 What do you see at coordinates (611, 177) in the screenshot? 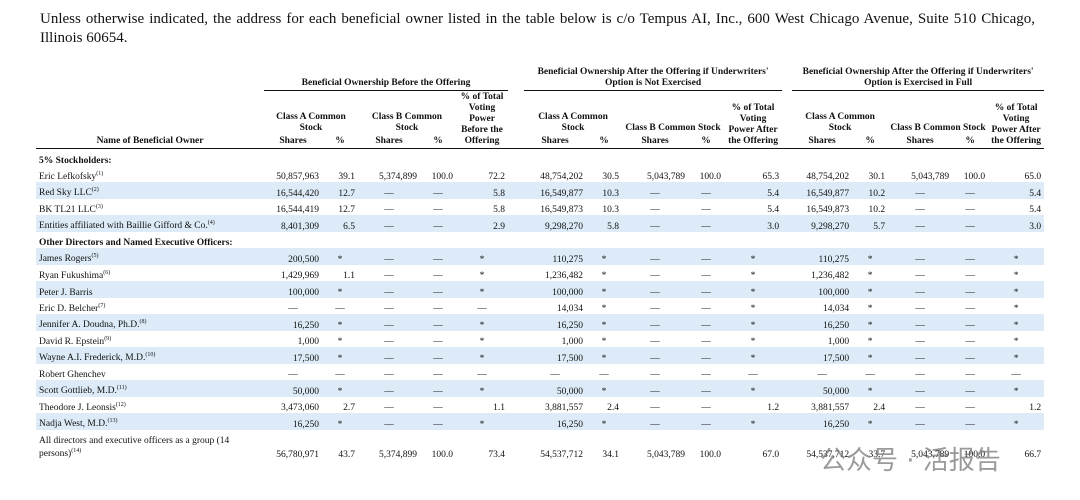
I see `cell: 30.5` at bounding box center [611, 177].